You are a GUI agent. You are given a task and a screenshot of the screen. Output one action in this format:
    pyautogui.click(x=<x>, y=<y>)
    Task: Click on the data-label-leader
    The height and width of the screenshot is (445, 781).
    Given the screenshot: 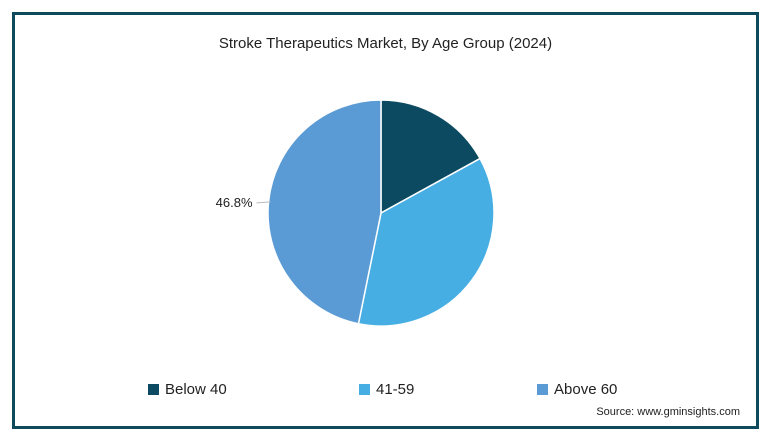 What is the action you would take?
    pyautogui.click(x=263, y=202)
    